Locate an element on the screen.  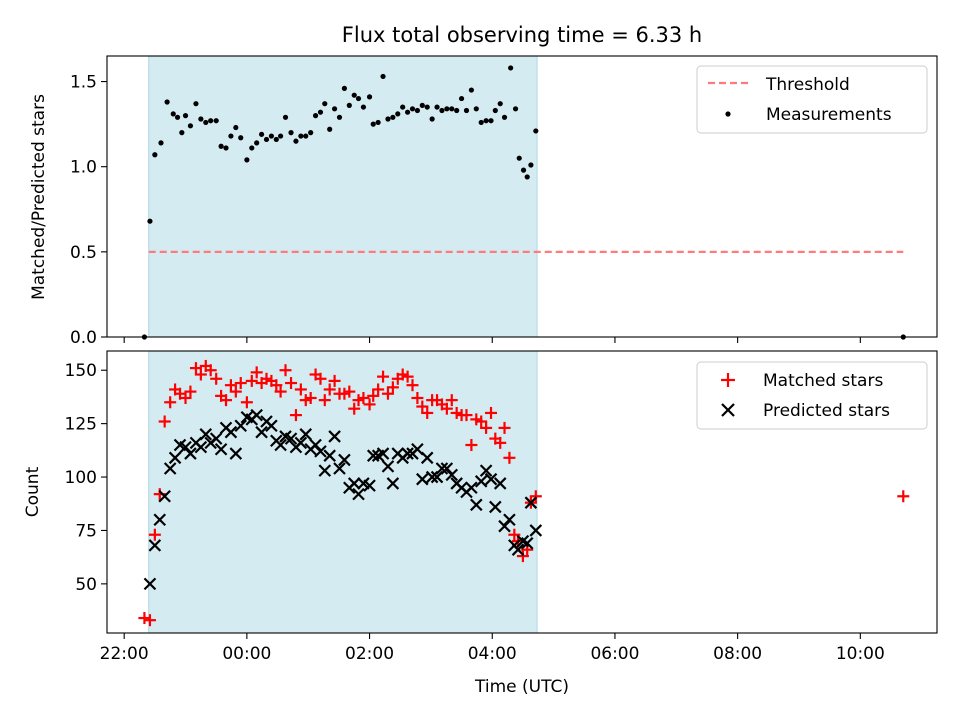
x-axis-label: Time (UTC) is located at coordinates (521, 687).